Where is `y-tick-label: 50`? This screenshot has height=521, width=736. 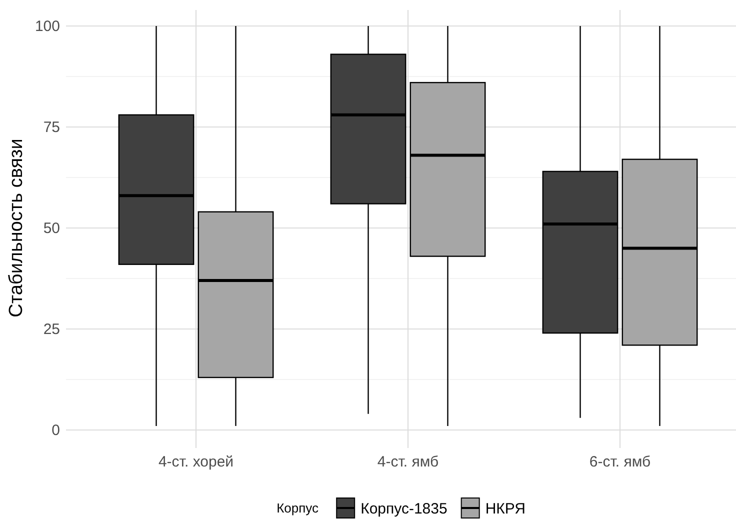 y-tick-label: 50 is located at coordinates (51, 228).